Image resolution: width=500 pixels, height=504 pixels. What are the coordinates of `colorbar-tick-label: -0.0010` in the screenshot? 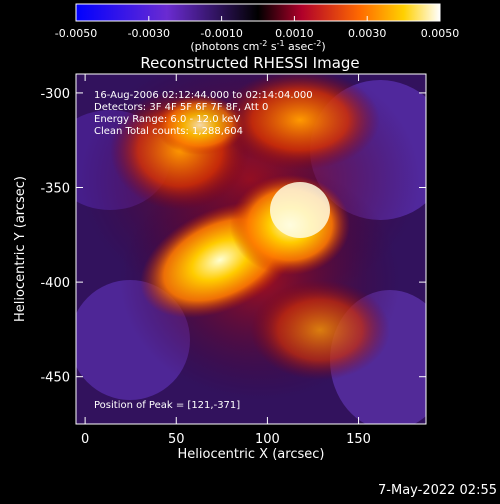 It's located at (221, 33).